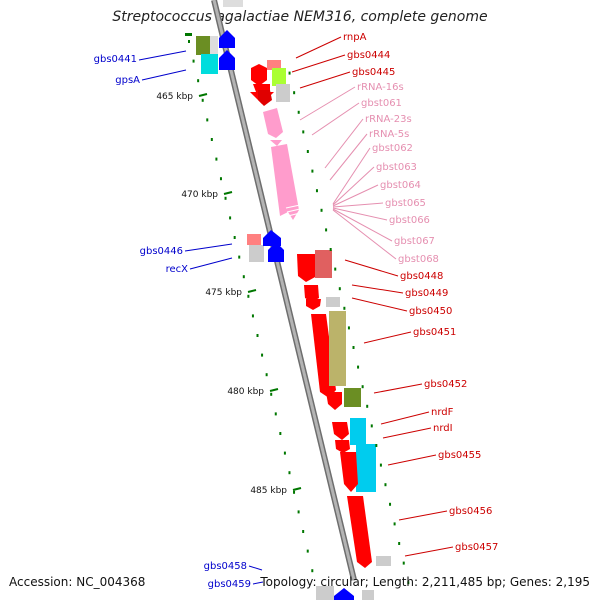 The image size is (600, 600). I want to click on gene-box-gbs0458, so click(325, 593).